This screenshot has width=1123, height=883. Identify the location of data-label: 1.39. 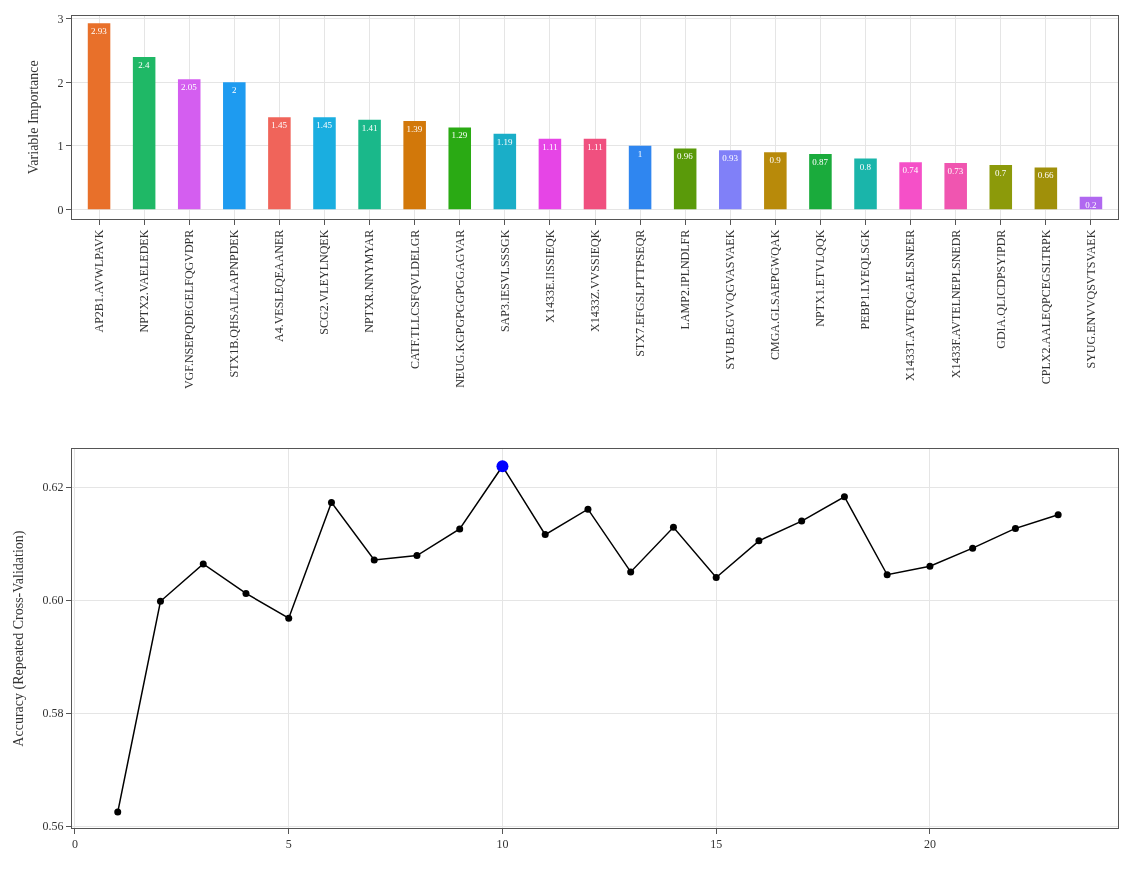
(414, 129).